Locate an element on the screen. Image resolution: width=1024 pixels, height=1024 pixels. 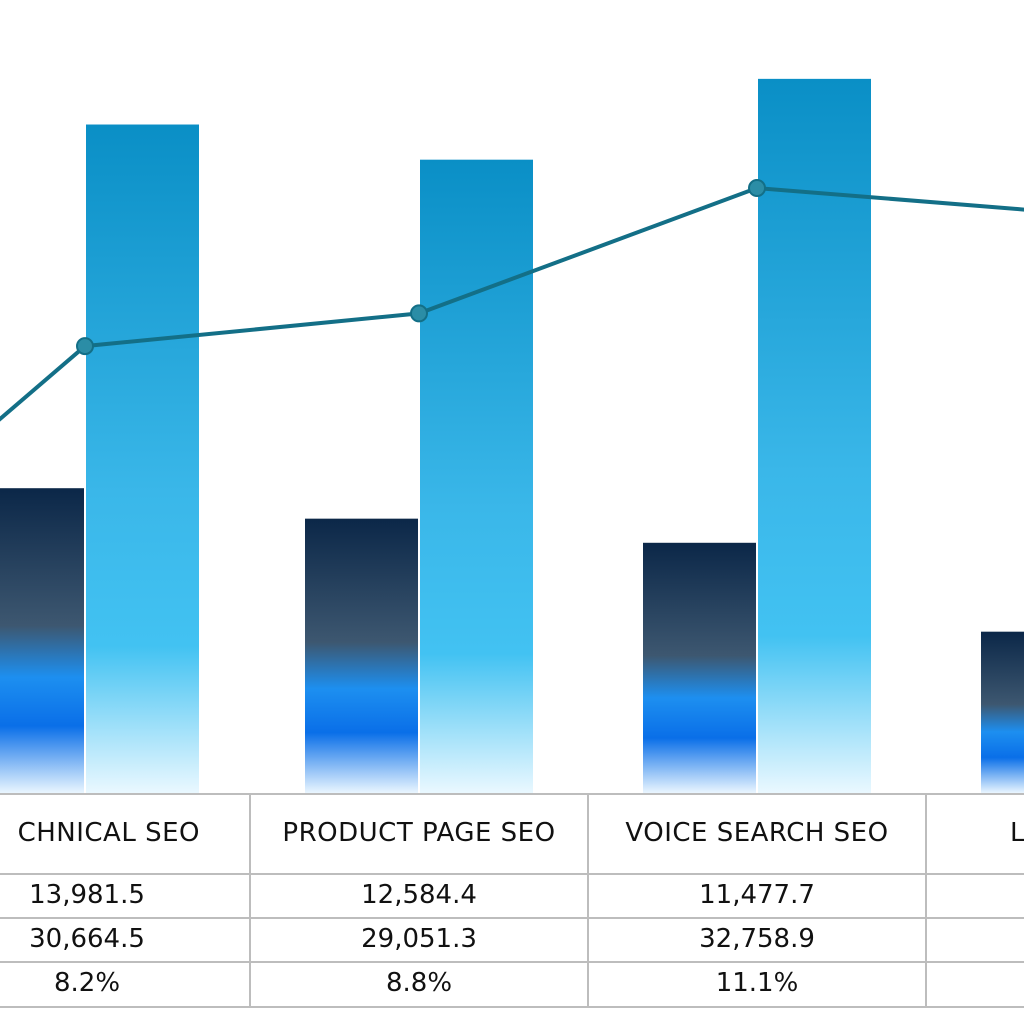
table-cell-r1-c1: 13,981.5 is located at coordinates (87, 895).